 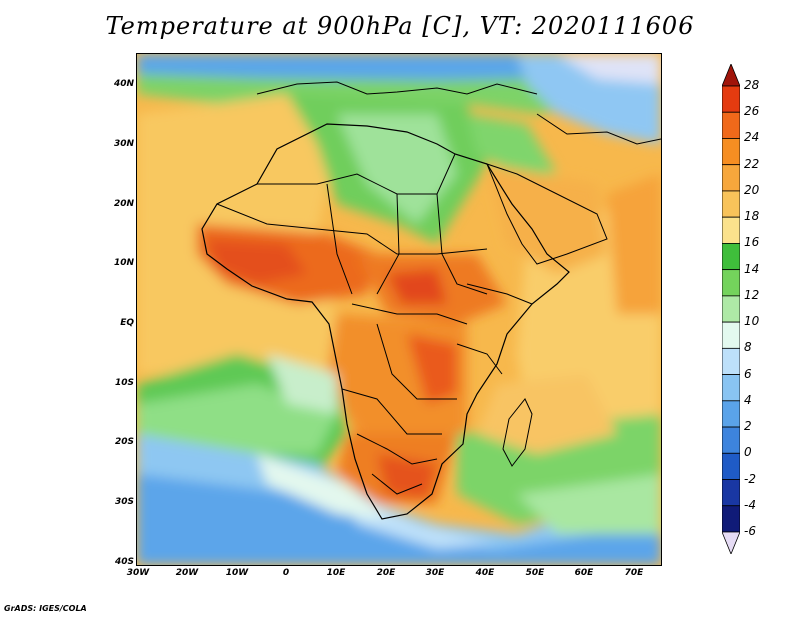 I want to click on colorbar-top-arrow, so click(x=731, y=75).